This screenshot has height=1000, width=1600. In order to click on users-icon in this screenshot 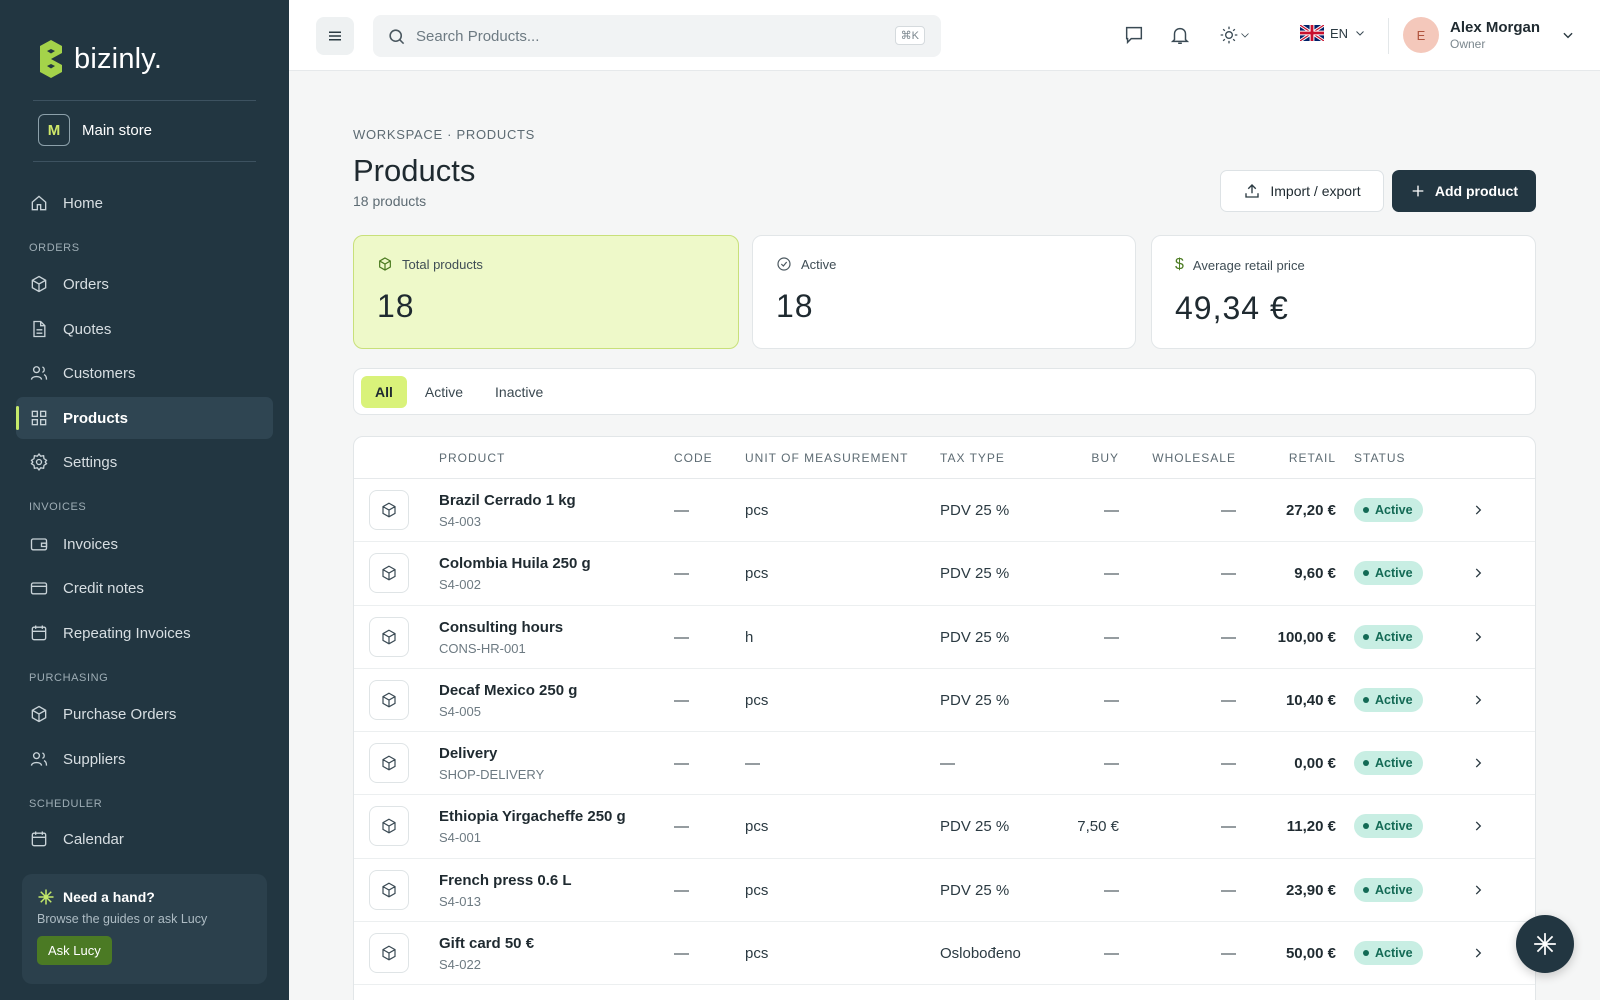, I will do `click(39, 373)`.